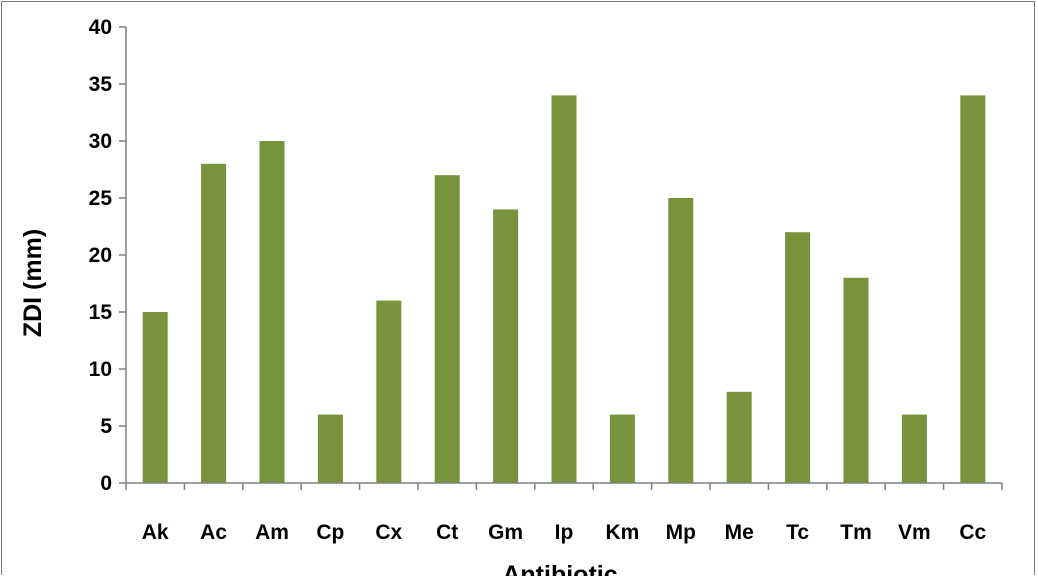  I want to click on x-tick-label-cp: Cp, so click(330, 532).